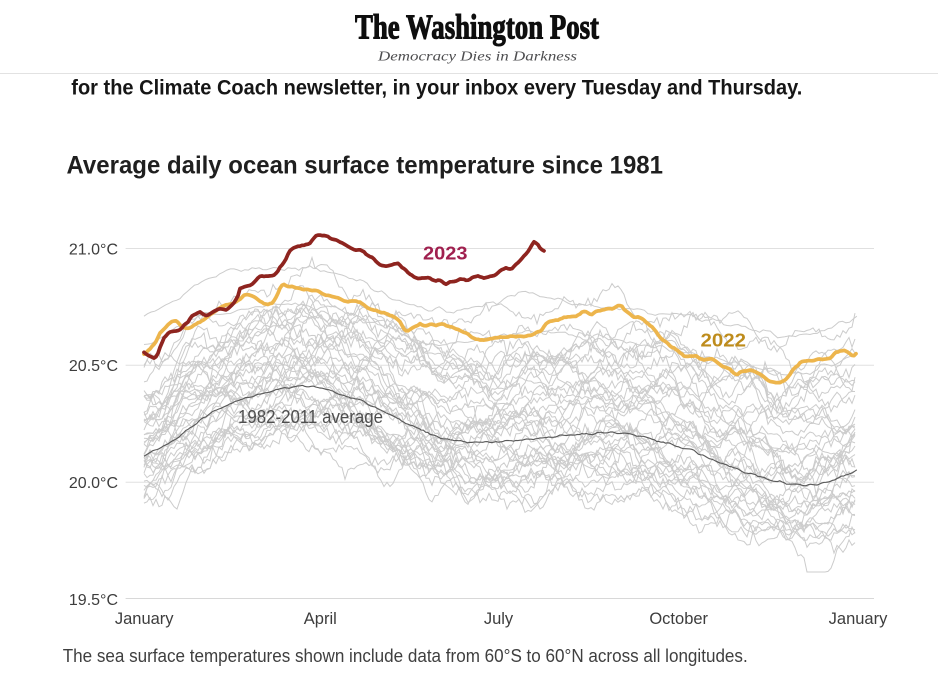 The image size is (938, 677). Describe the element at coordinates (310, 417) in the screenshot. I see `svg-text: 1982-2011 average` at that location.